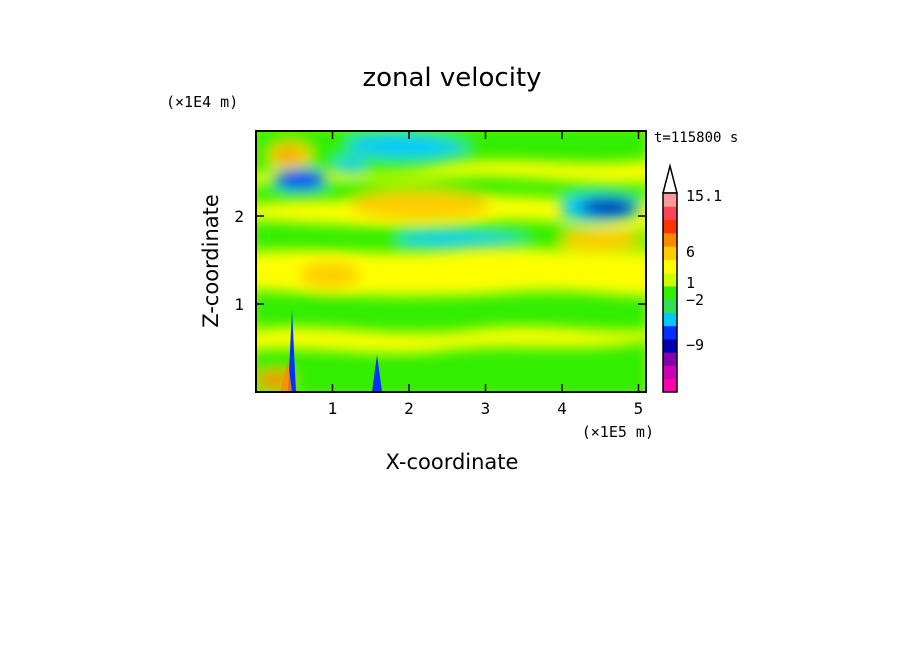 This screenshot has height=654, width=904. What do you see at coordinates (451, 311) in the screenshot?
I see `band-green-lower` at bounding box center [451, 311].